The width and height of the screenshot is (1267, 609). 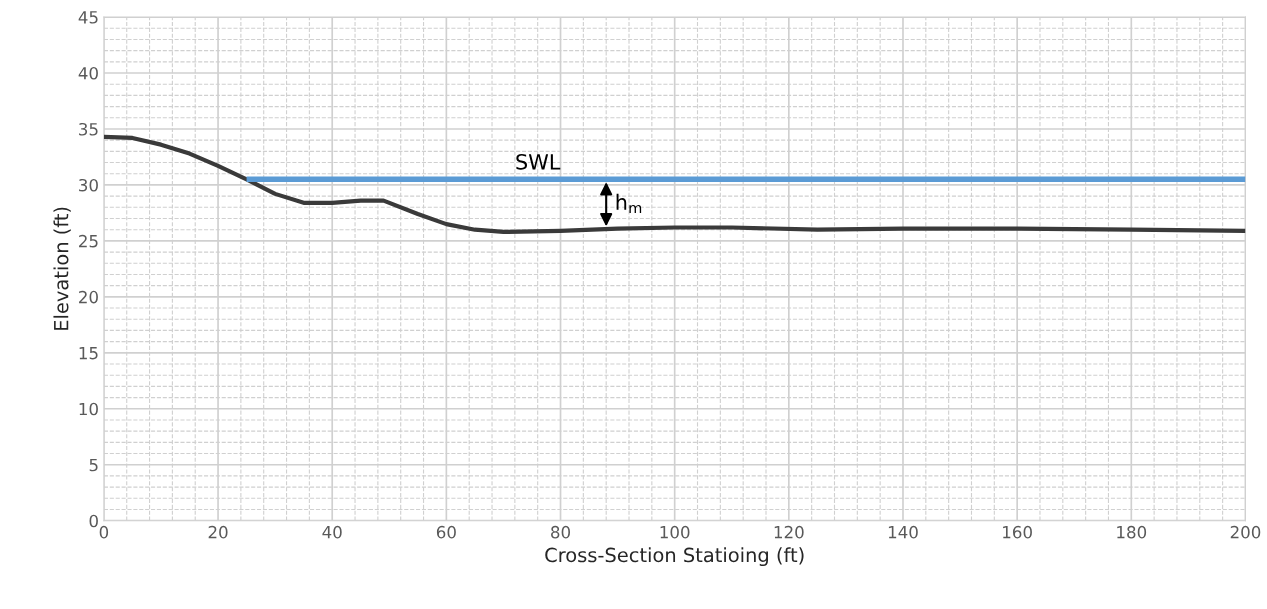 What do you see at coordinates (88, 241) in the screenshot?
I see `y-tick-label: 25` at bounding box center [88, 241].